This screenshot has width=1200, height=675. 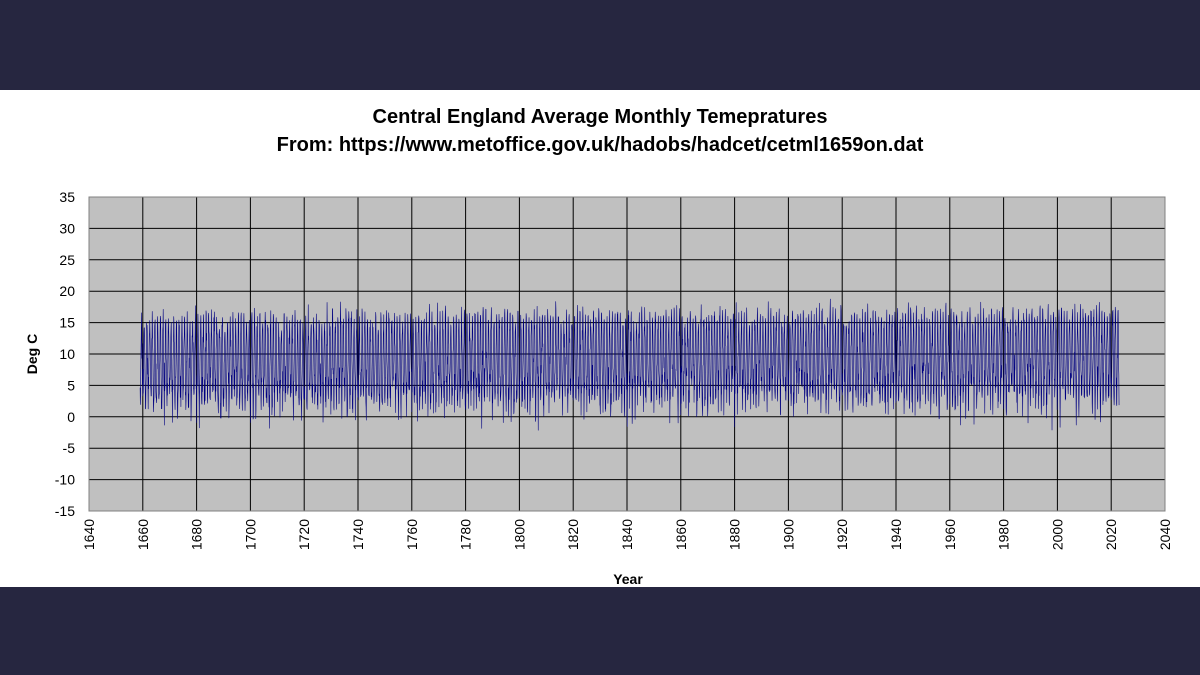 What do you see at coordinates (71, 385) in the screenshot?
I see `y-tick-label: 5` at bounding box center [71, 385].